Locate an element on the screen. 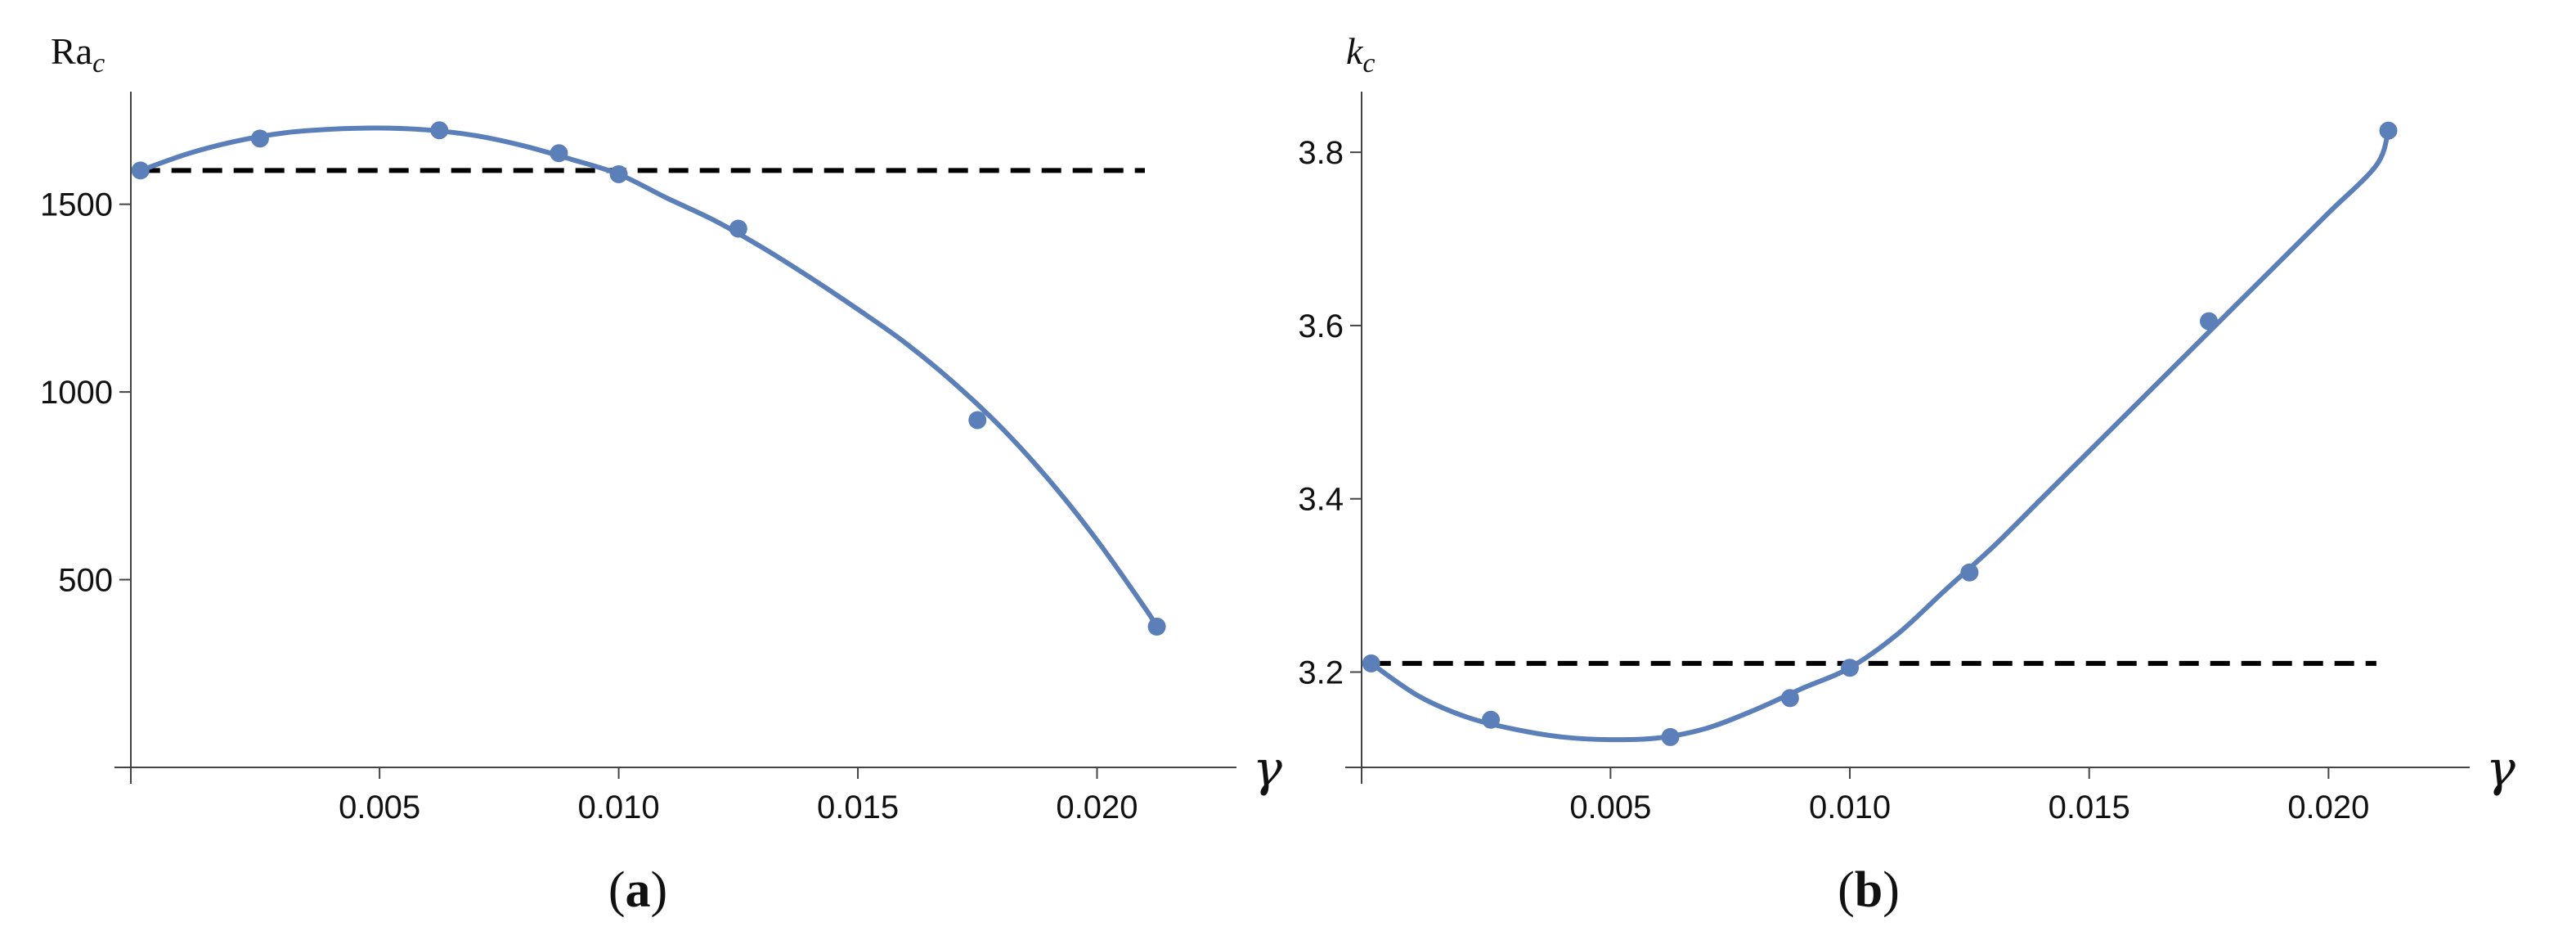 The image size is (2576, 949). panel-b-y-tick-label: 3.6 is located at coordinates (1321, 326).